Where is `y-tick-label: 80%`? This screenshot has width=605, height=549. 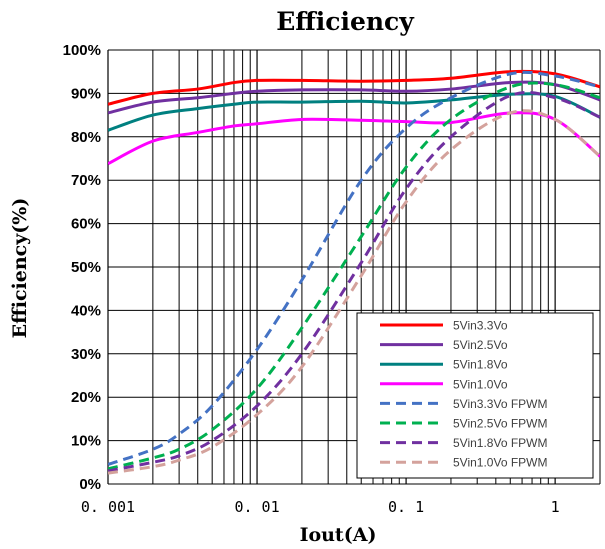 y-tick-label: 80% is located at coordinates (86, 137).